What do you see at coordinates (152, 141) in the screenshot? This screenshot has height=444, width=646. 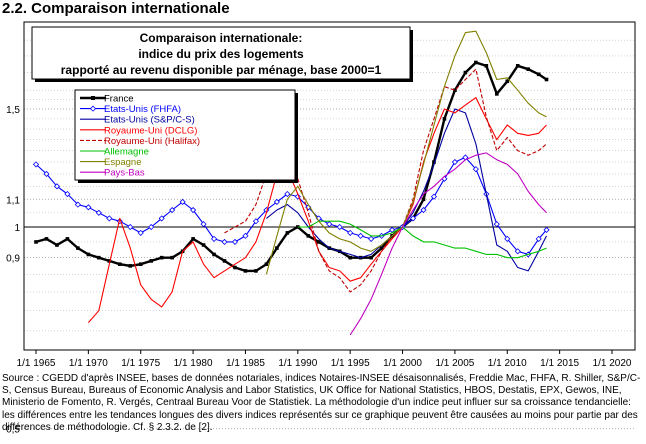 I see `legend-label: Royaume-Uni (Halifax)` at bounding box center [152, 141].